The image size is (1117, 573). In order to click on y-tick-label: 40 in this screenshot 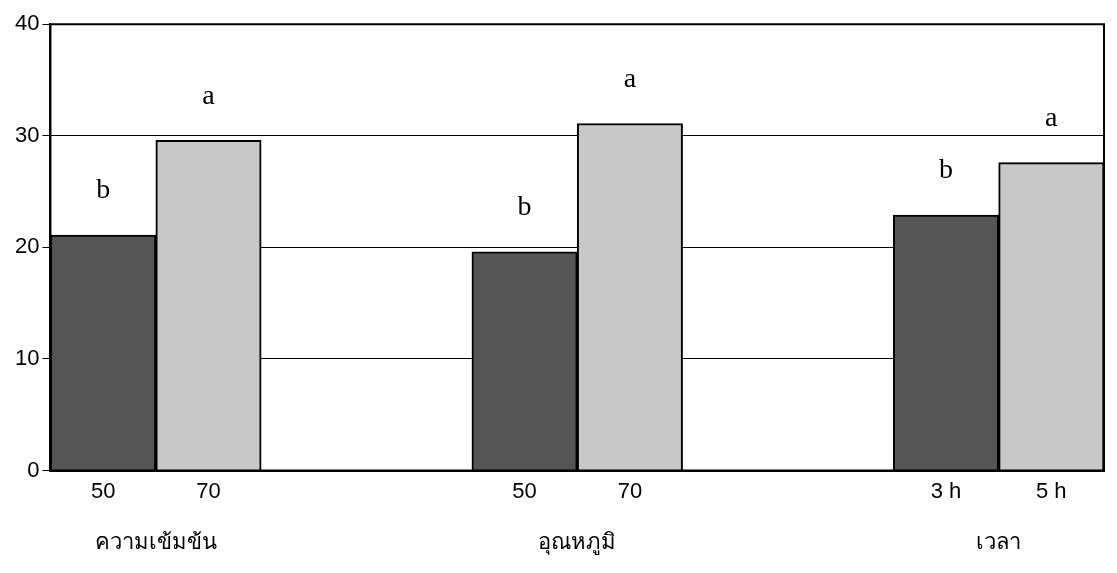, I will do `click(27, 23)`.